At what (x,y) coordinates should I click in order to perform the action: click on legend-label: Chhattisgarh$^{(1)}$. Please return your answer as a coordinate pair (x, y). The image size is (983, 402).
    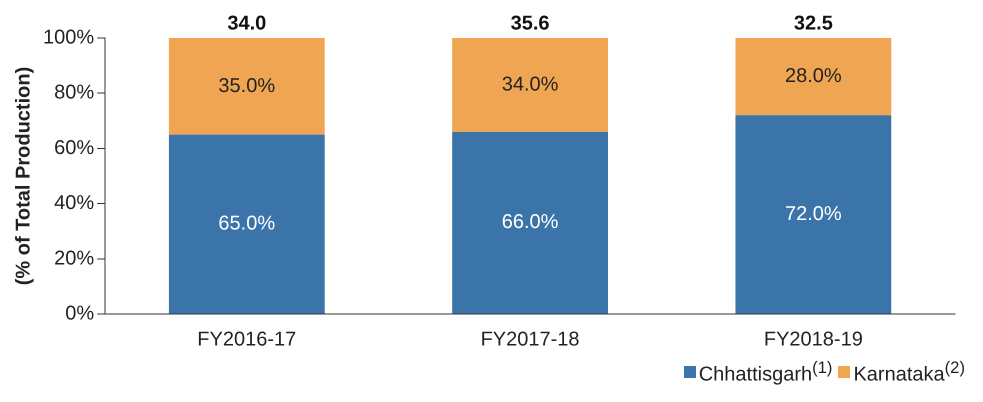
    Looking at the image, I should click on (765, 372).